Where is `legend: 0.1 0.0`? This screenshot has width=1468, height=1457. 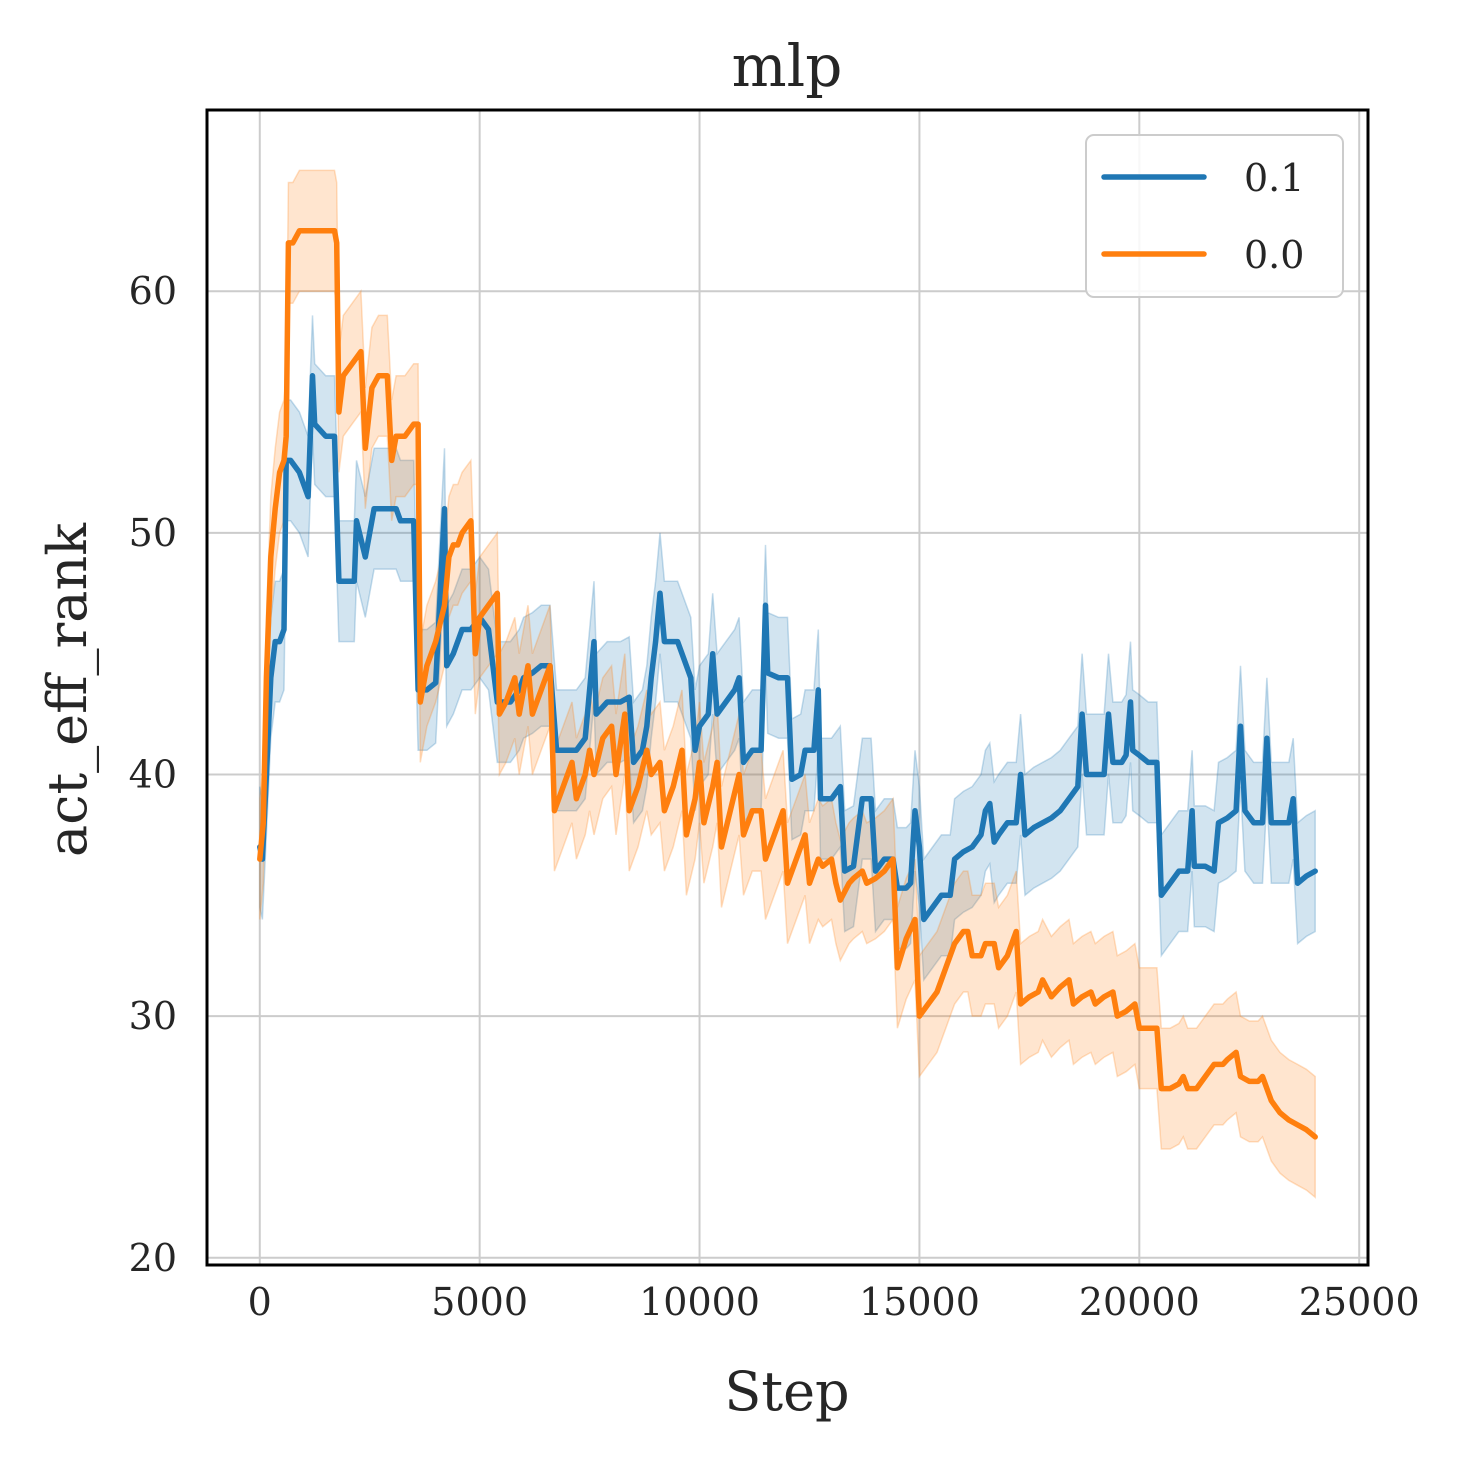
legend: 0.1 0.0 is located at coordinates (1214, 216).